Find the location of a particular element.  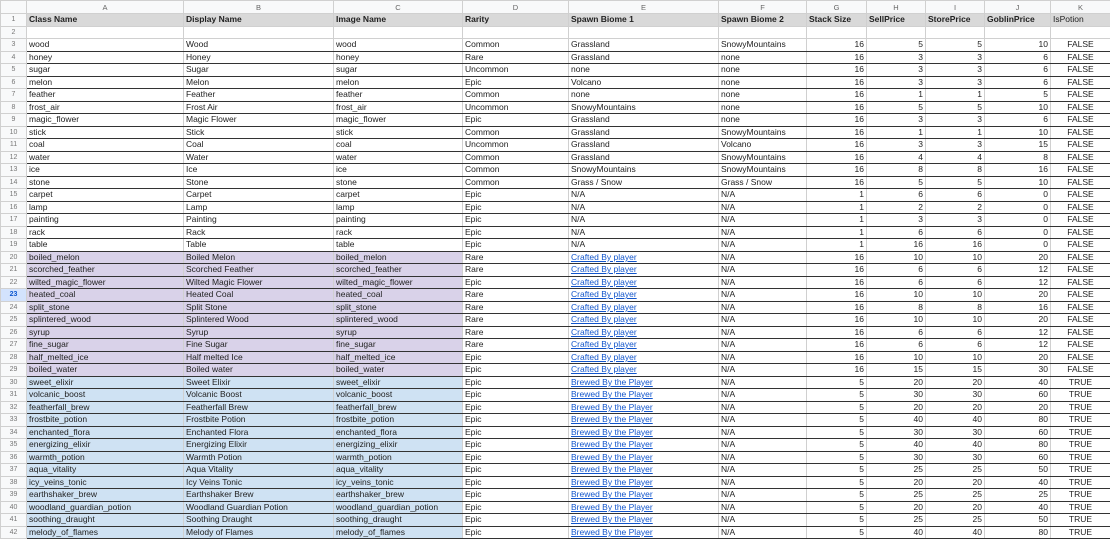

cell-c: warmth_potion is located at coordinates (398, 457).